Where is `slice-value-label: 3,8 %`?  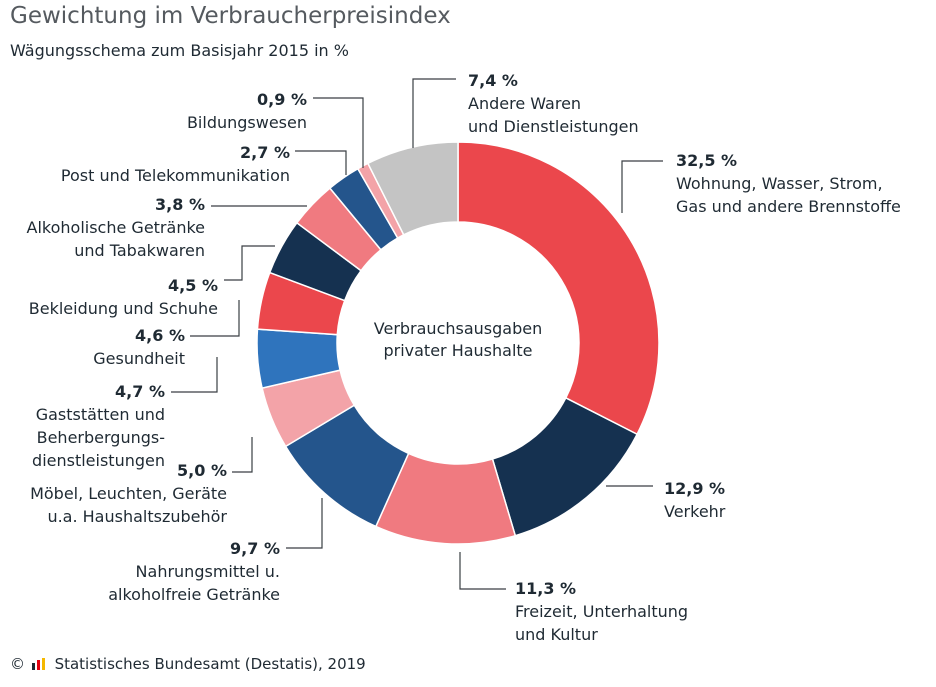 slice-value-label: 3,8 % is located at coordinates (180, 204).